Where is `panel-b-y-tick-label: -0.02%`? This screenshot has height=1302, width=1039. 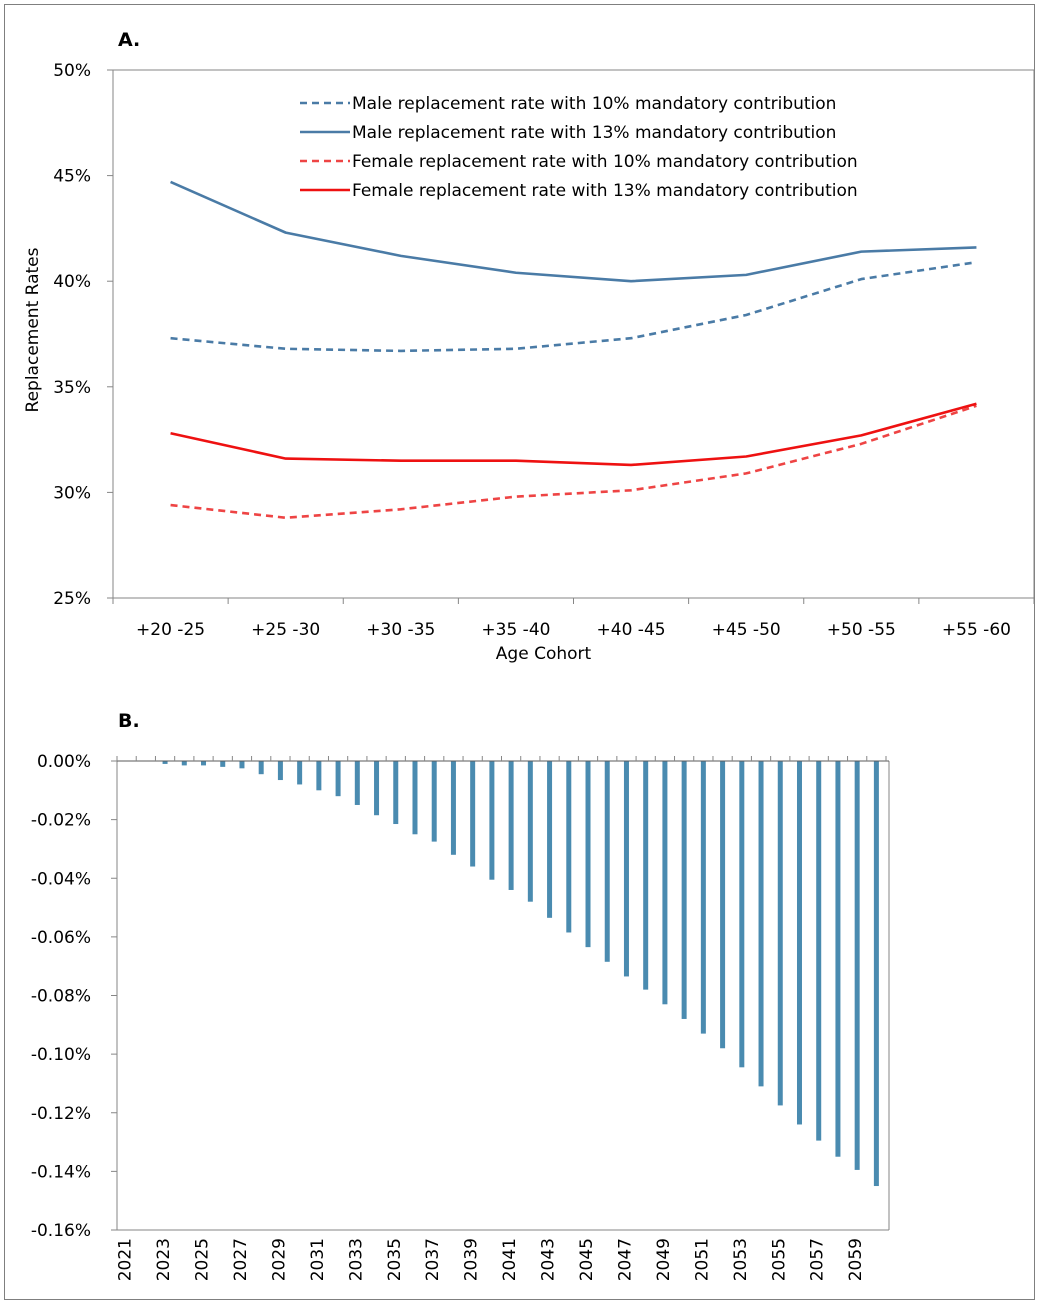
panel-b-y-tick-label: -0.02% is located at coordinates (61, 821).